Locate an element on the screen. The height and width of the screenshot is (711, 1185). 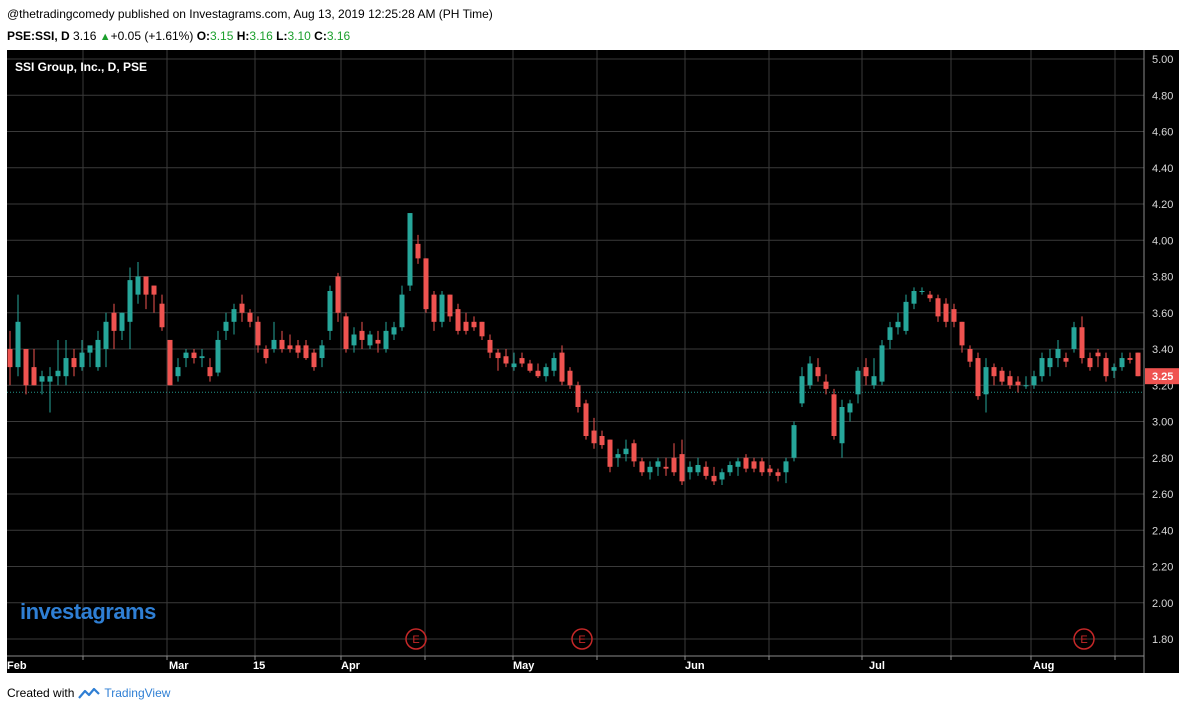
y-tick-label: 3.80 is located at coordinates (1162, 278).